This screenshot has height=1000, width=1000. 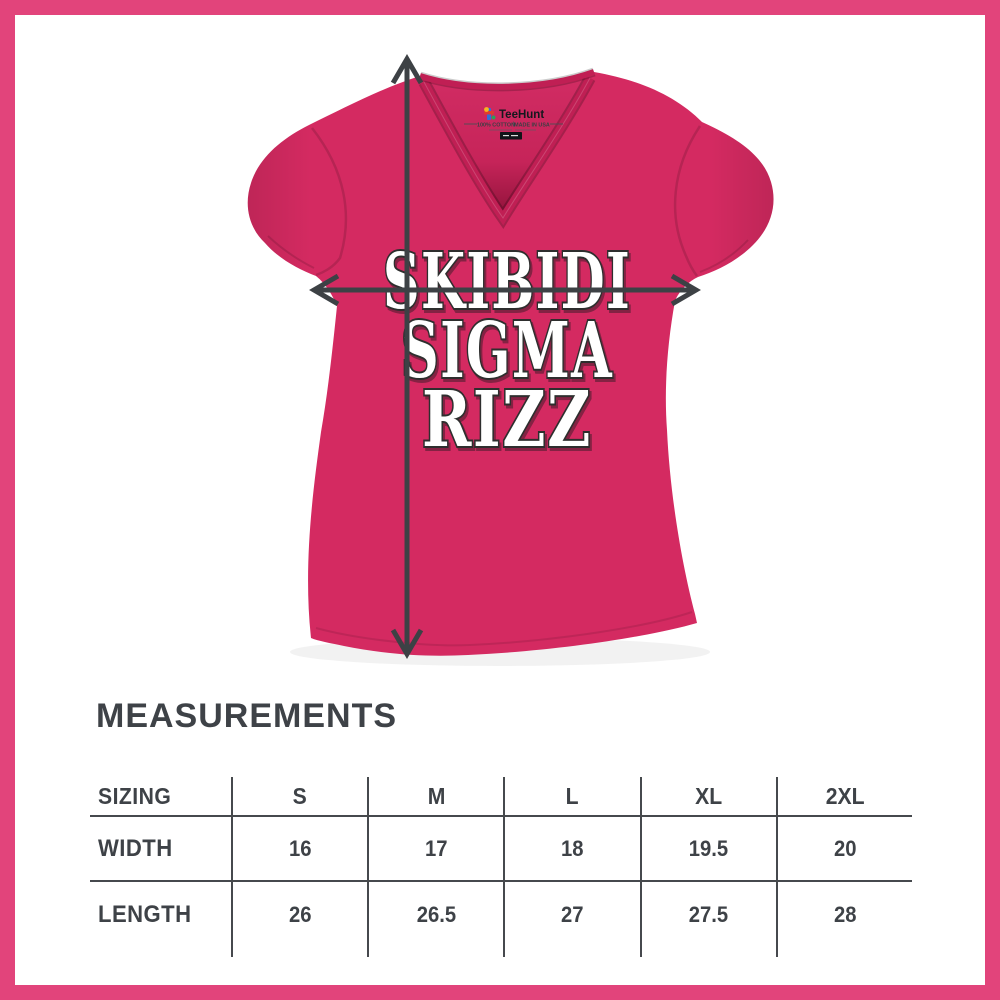 What do you see at coordinates (511, 136) in the screenshot?
I see `size-tag` at bounding box center [511, 136].